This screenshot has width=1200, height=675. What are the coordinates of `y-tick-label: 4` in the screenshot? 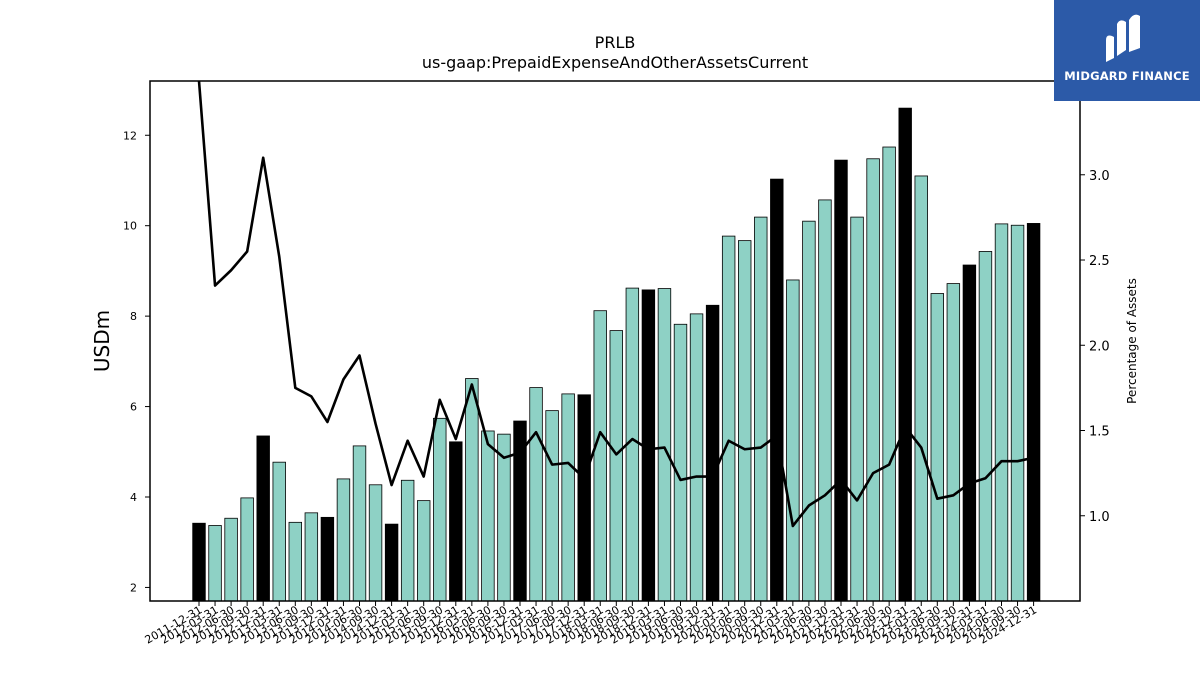 It's located at (133, 497).